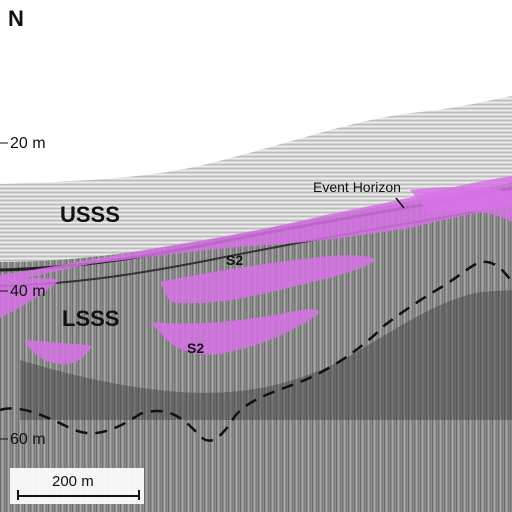 Image resolution: width=512 pixels, height=512 pixels. I want to click on scale-bar-background, so click(77, 486).